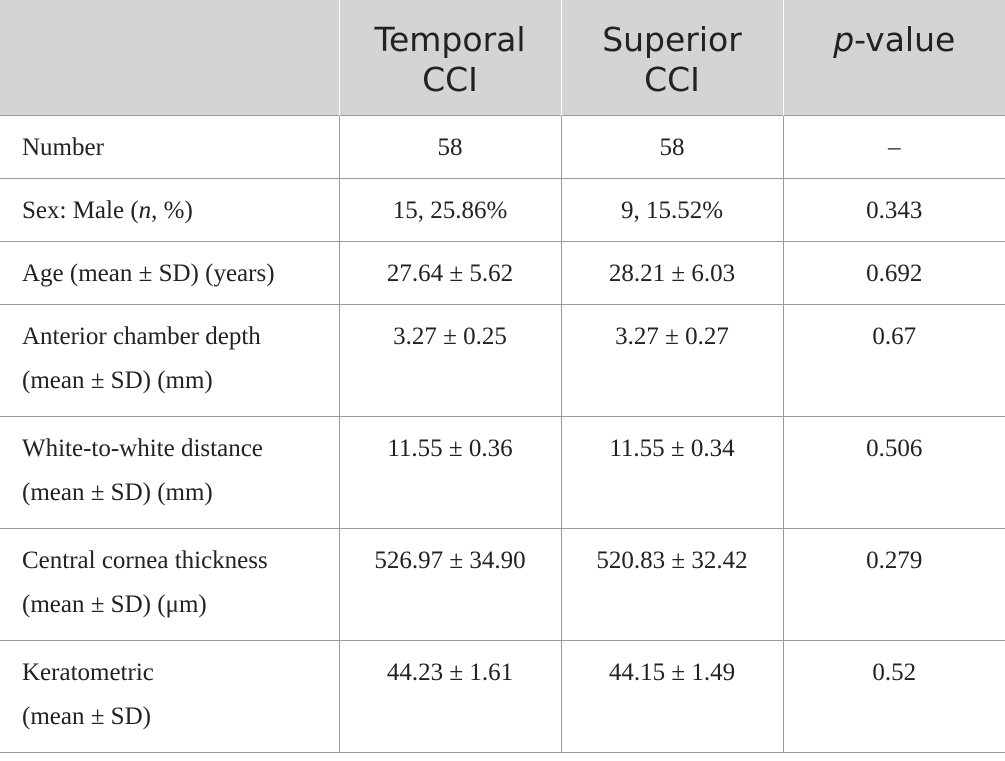 This screenshot has width=1005, height=761. I want to click on row-label: Central cornea thickness (mean ± SD) (μm), so click(170, 584).